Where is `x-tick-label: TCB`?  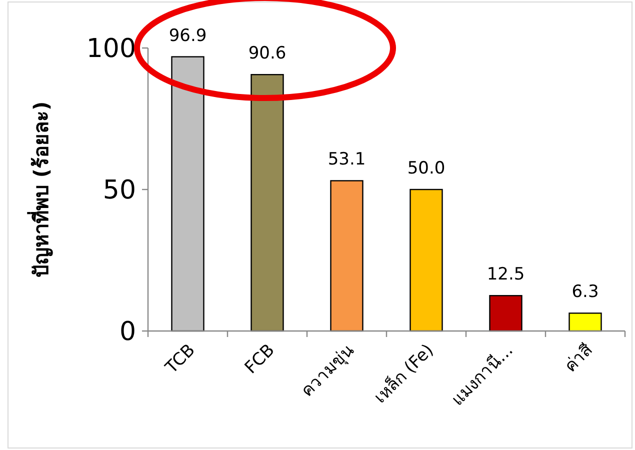 x-tick-label: TCB is located at coordinates (180, 359).